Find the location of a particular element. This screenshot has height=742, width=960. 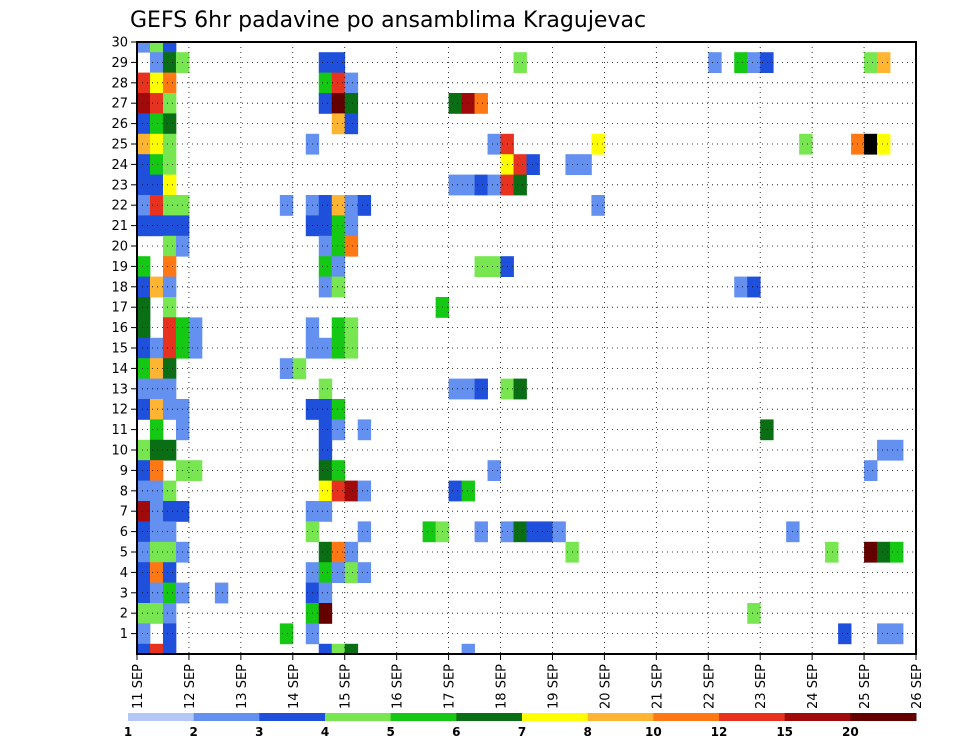

x-tick-label: 14 SEP is located at coordinates (294, 686).